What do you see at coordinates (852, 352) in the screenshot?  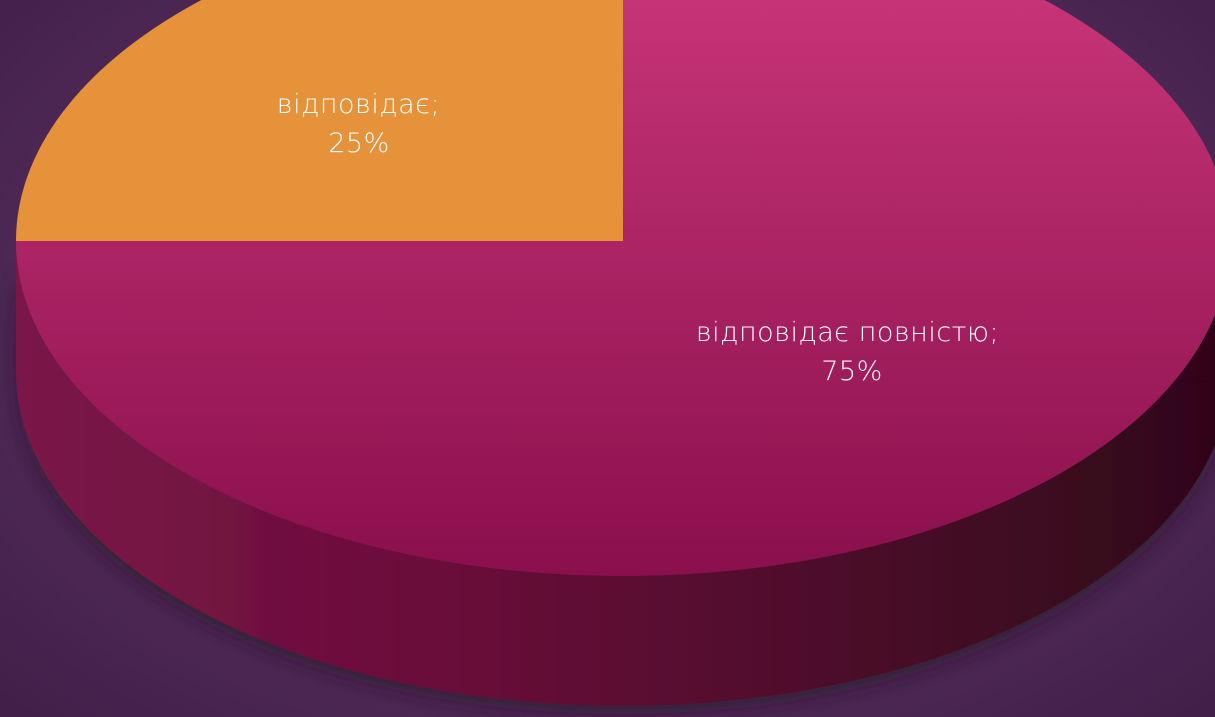 I see `slice-label-vidpovidae-povnistyu: відповідає повністю; 75%` at bounding box center [852, 352].